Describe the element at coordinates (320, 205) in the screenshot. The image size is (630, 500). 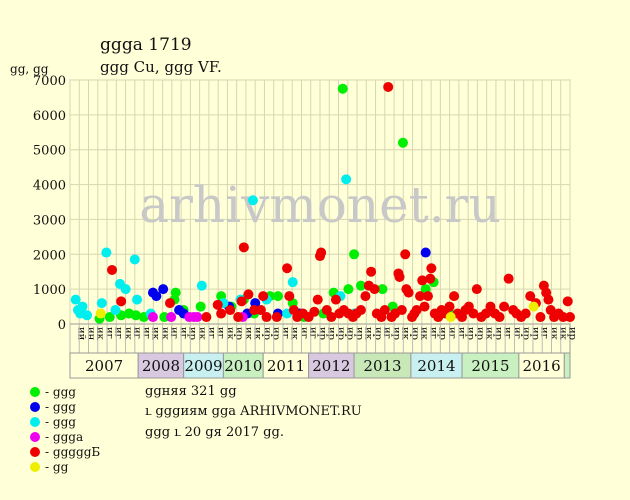
I see `watermark: arhivmonet.ru` at that location.